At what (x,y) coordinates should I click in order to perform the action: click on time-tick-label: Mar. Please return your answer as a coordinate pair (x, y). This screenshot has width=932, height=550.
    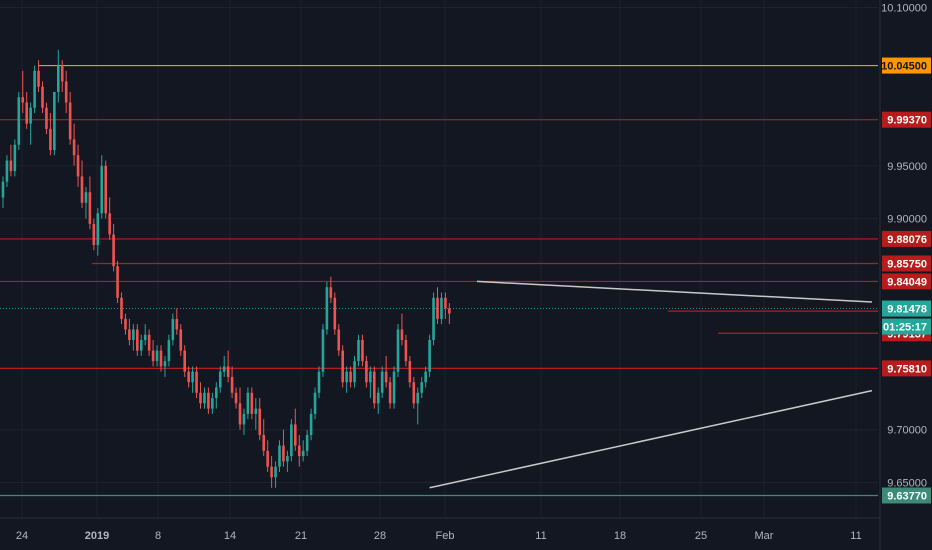
    Looking at the image, I should click on (764, 536).